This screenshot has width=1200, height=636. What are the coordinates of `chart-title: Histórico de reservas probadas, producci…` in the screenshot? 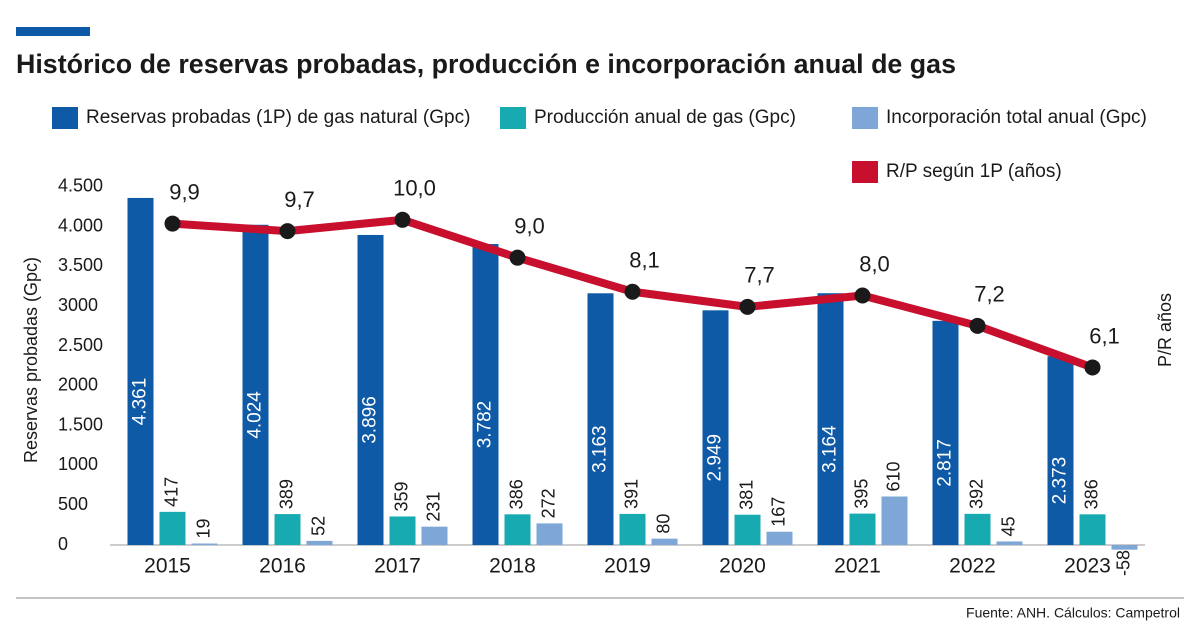 It's located at (486, 64).